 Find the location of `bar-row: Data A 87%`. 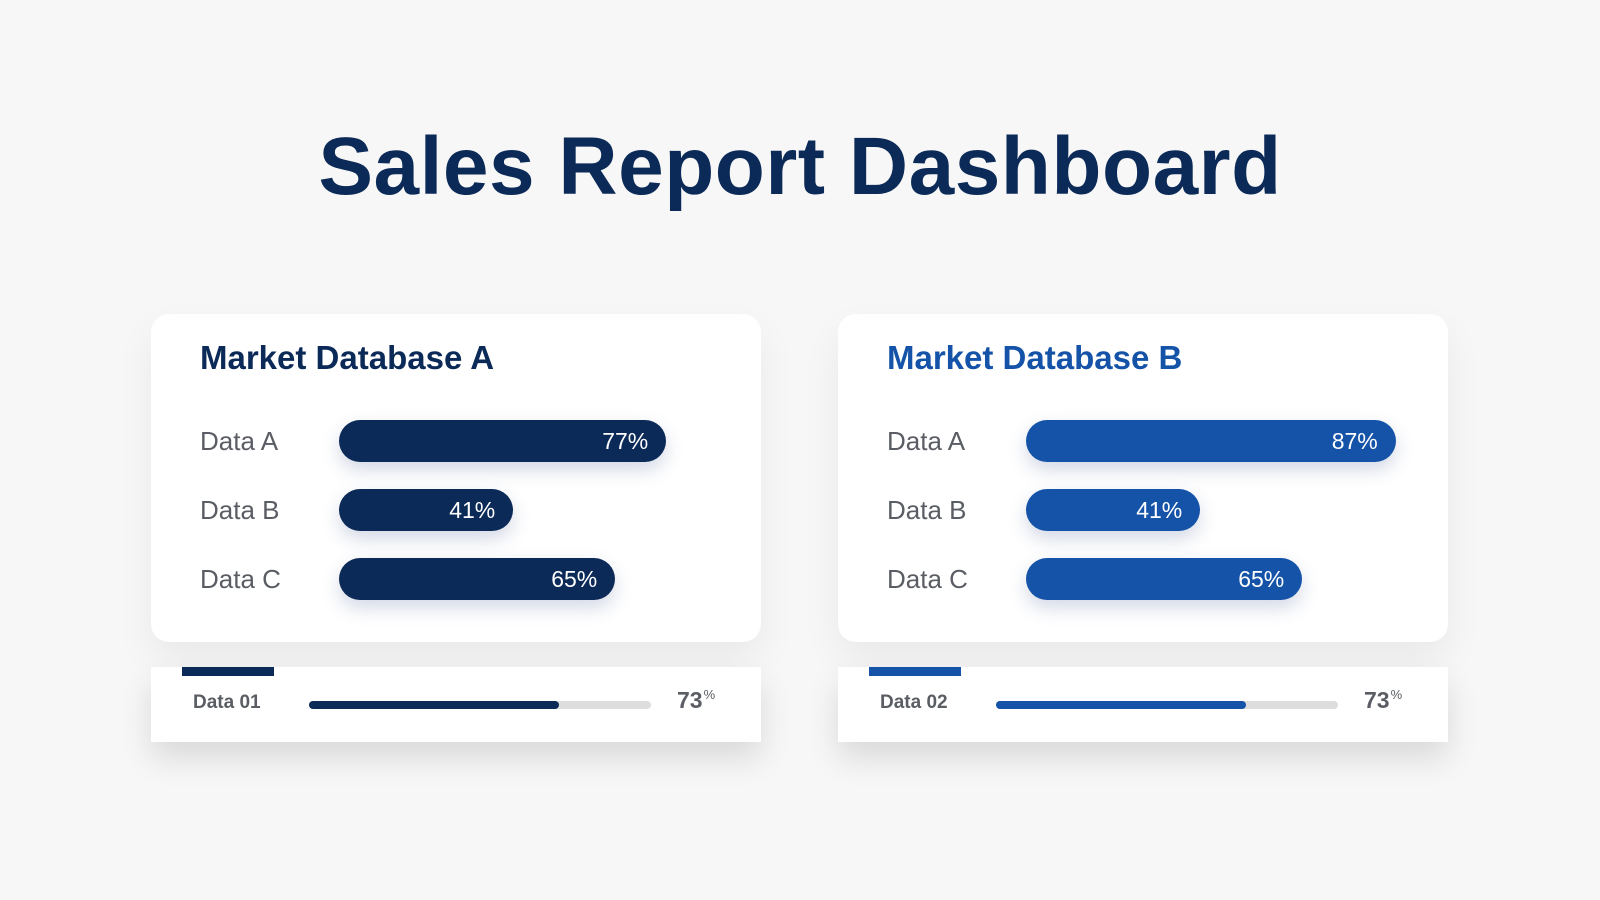

bar-row: Data A 87% is located at coordinates (1147, 441).